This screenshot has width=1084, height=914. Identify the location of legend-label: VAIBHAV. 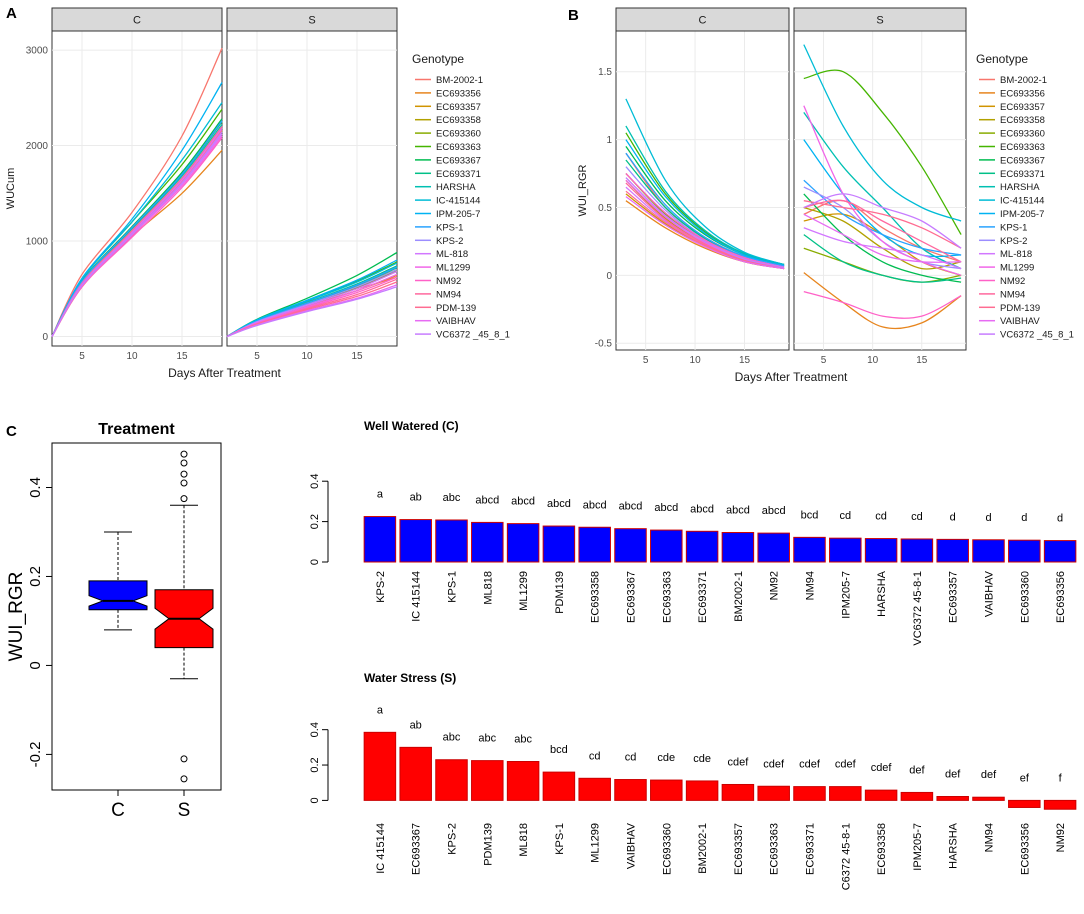
(1020, 321).